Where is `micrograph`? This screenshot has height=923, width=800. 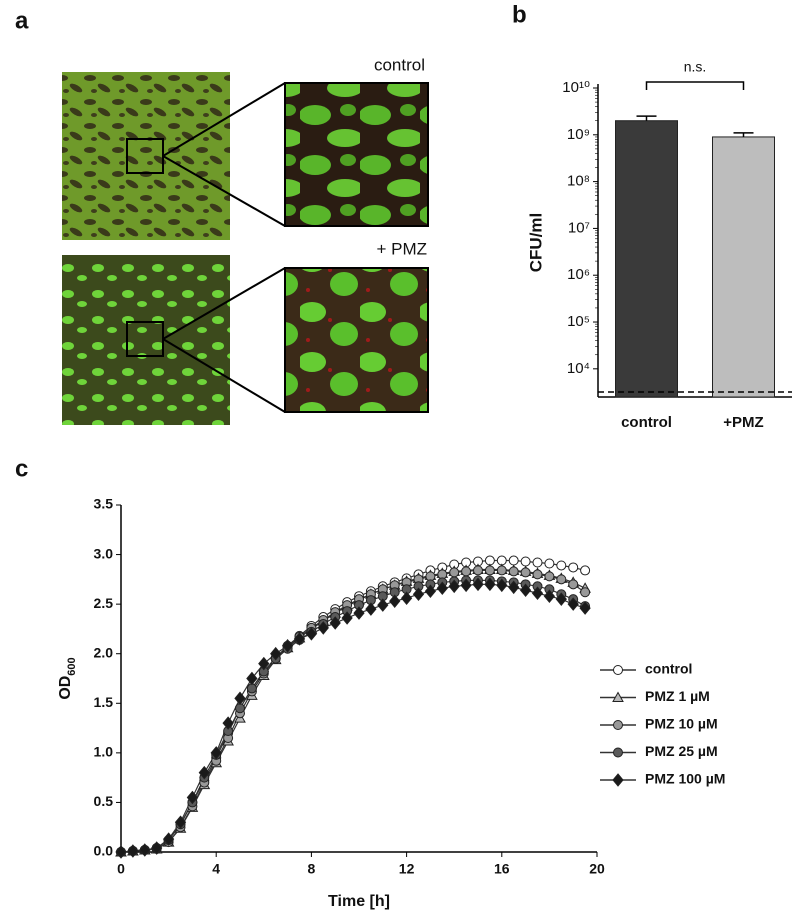 micrograph is located at coordinates (146, 156).